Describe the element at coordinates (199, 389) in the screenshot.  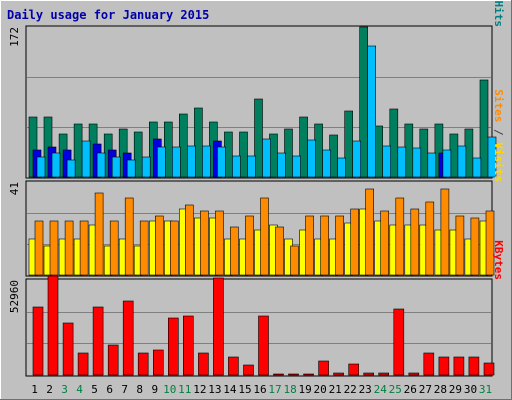
I see `x-tick-label: 12` at that location.